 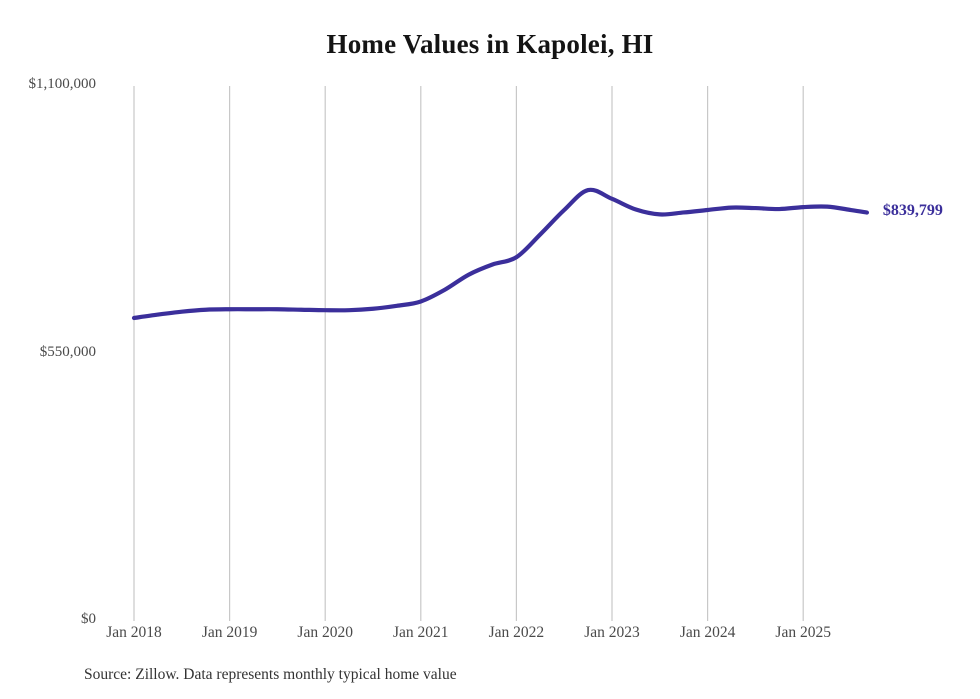 What do you see at coordinates (803, 632) in the screenshot?
I see `x-tick-label: Jan 2025` at bounding box center [803, 632].